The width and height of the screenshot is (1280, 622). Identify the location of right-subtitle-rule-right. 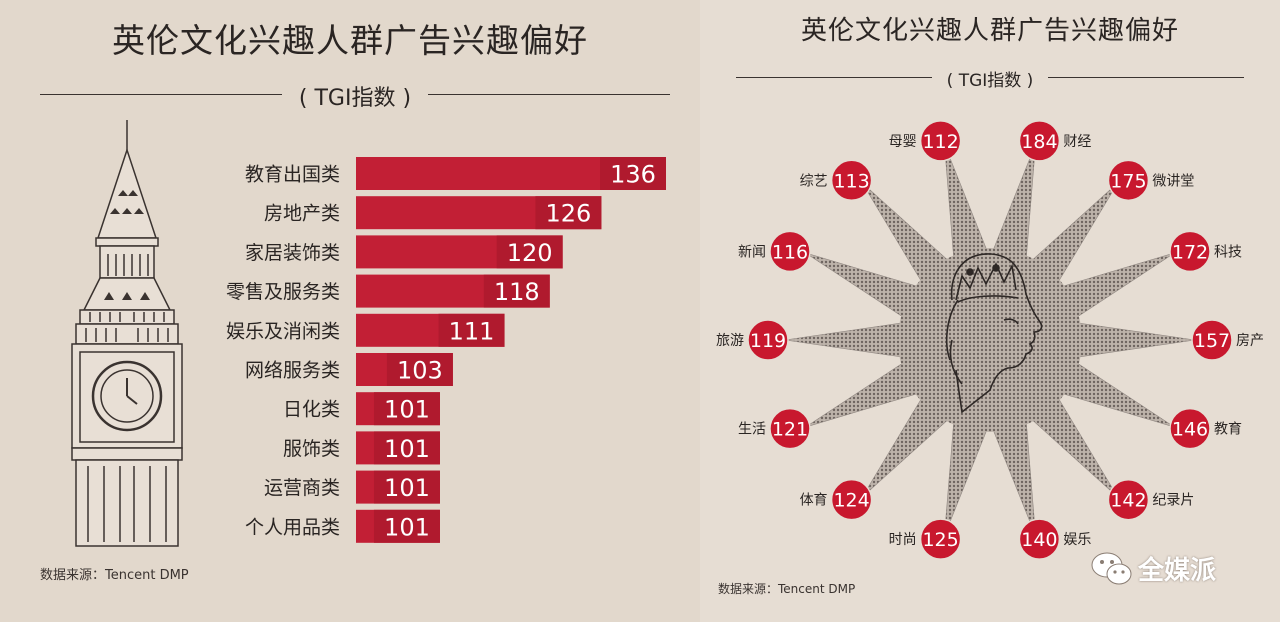
(1146, 77).